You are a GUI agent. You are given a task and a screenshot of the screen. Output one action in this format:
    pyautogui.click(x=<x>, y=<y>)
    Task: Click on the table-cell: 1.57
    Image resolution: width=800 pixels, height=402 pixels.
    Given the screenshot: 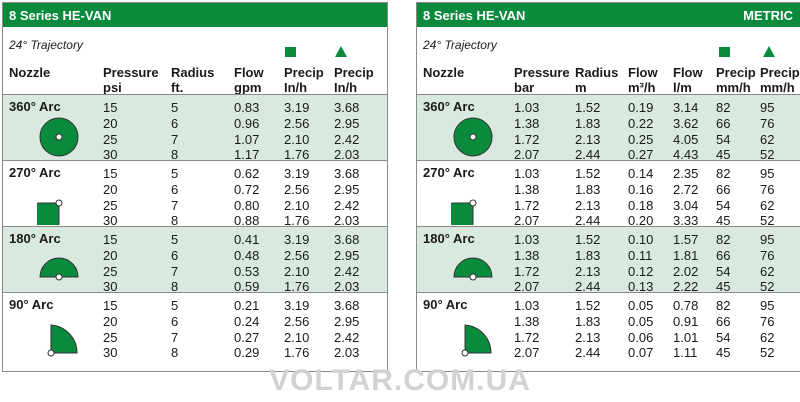 What is the action you would take?
    pyautogui.click(x=686, y=239)
    